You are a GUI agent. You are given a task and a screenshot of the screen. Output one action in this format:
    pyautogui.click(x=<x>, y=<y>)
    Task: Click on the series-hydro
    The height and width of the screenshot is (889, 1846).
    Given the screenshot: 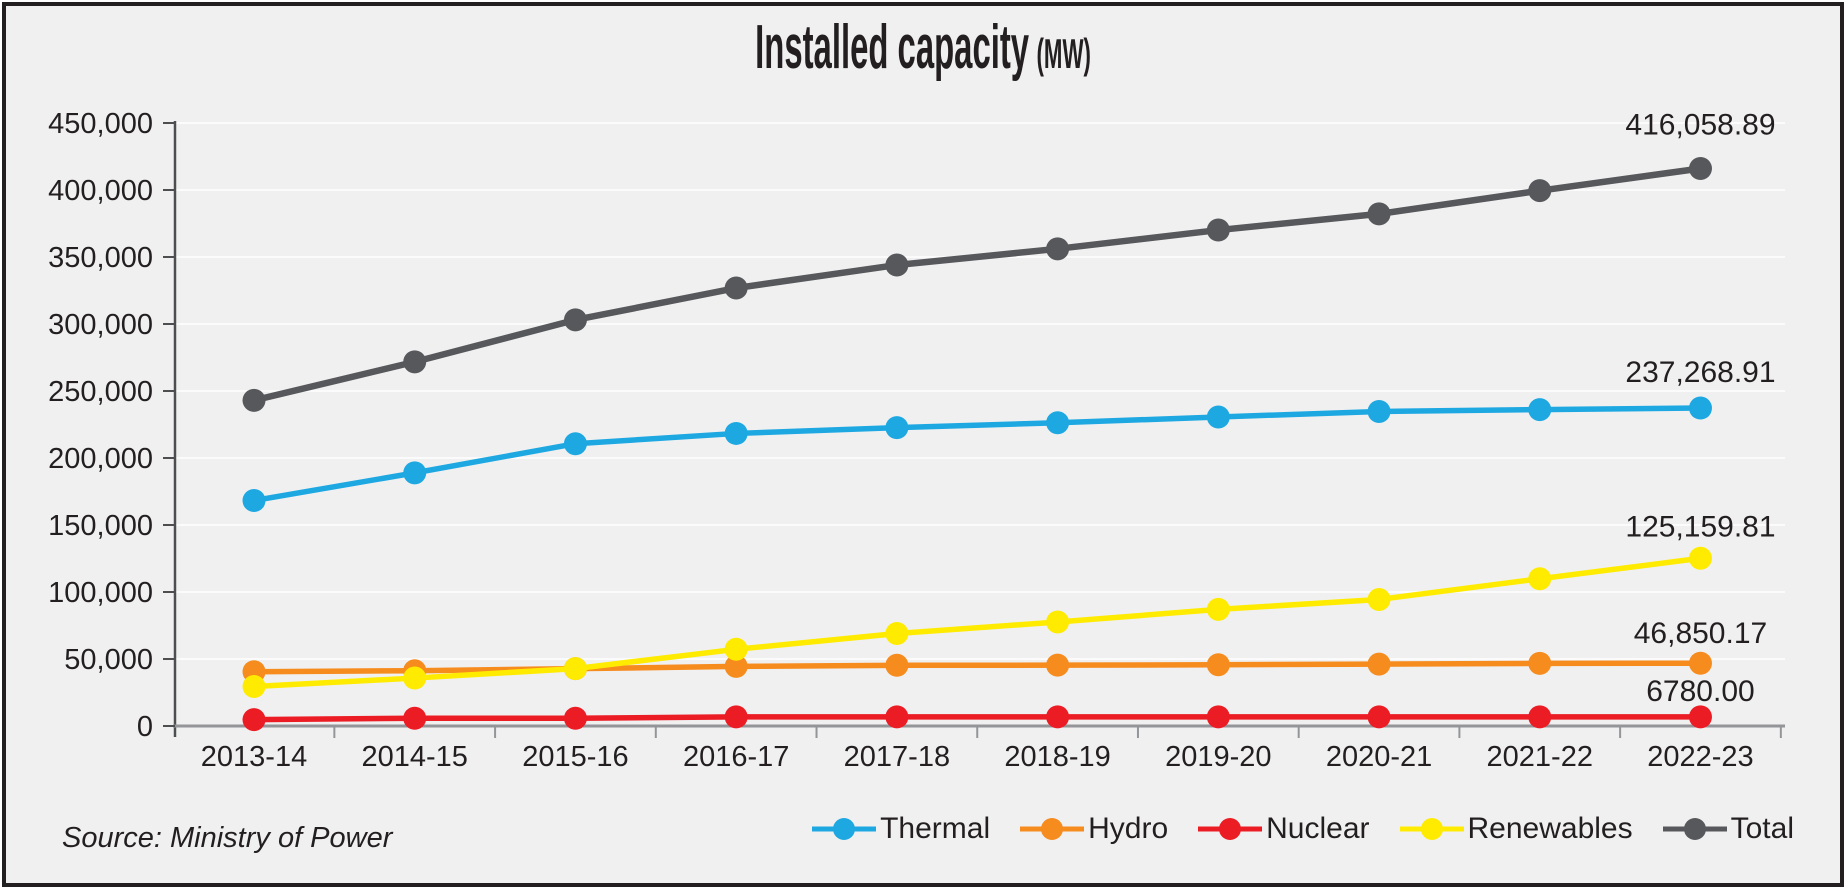 What is the action you would take?
    pyautogui.click(x=977, y=667)
    